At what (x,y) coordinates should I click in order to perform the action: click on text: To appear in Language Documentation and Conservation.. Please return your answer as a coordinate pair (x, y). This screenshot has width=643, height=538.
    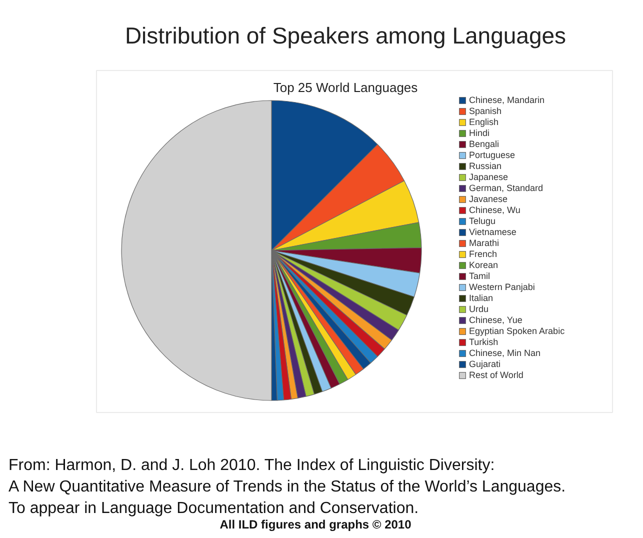
    Looking at the image, I should click on (213, 508).